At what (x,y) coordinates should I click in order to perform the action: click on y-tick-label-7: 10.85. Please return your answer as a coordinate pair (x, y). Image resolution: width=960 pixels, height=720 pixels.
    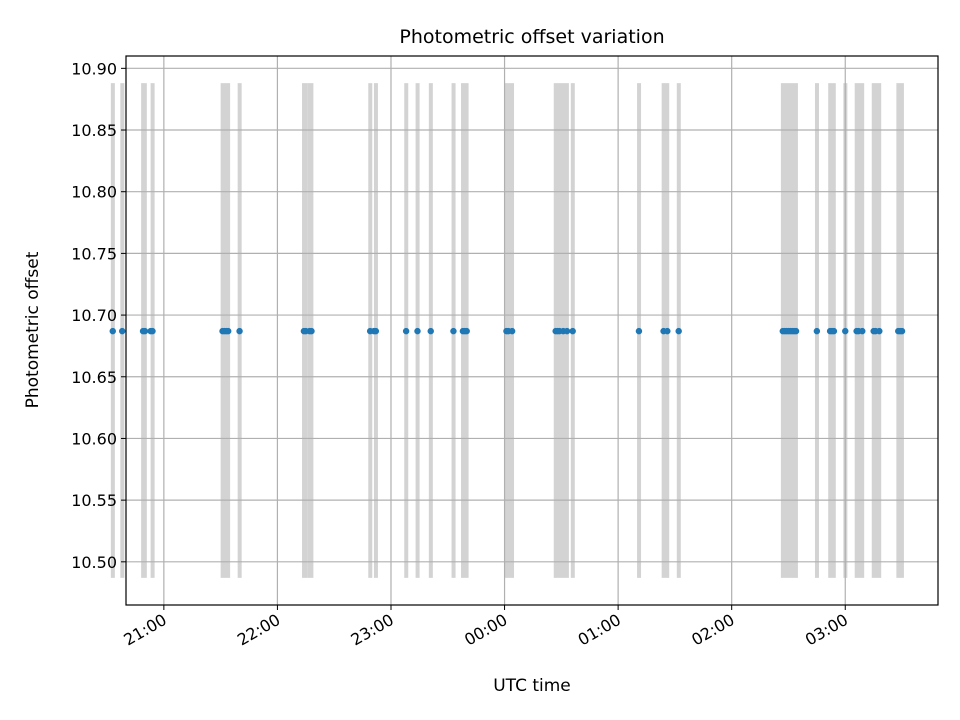
    Looking at the image, I should click on (94, 130).